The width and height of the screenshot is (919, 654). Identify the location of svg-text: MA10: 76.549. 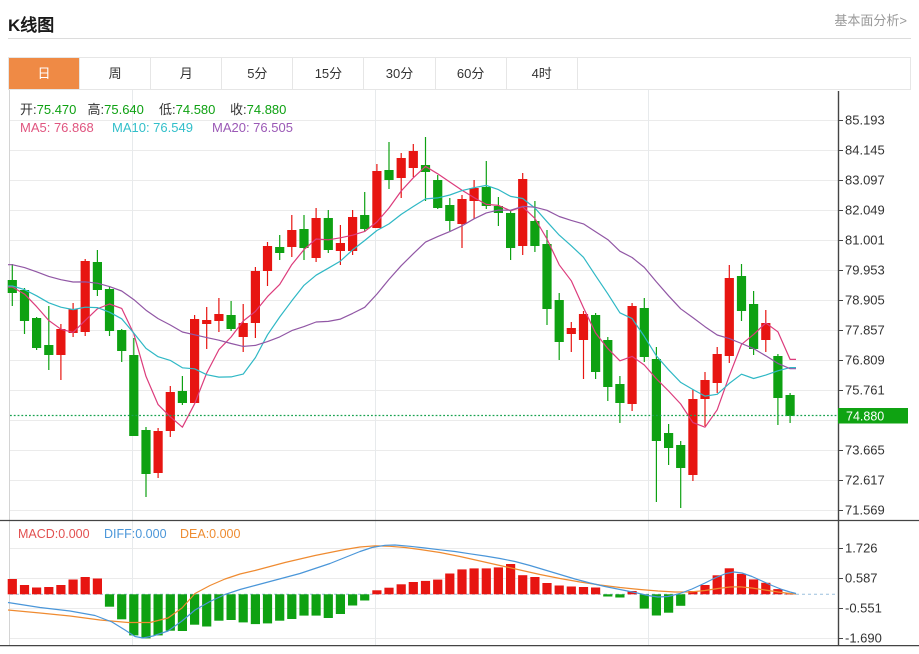
(152, 127).